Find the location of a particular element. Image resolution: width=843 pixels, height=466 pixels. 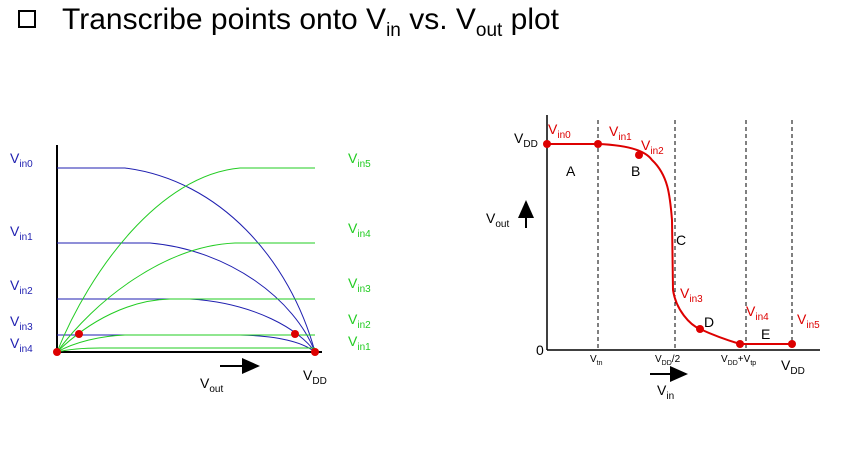

vtc-point-vin1 is located at coordinates (598, 144).